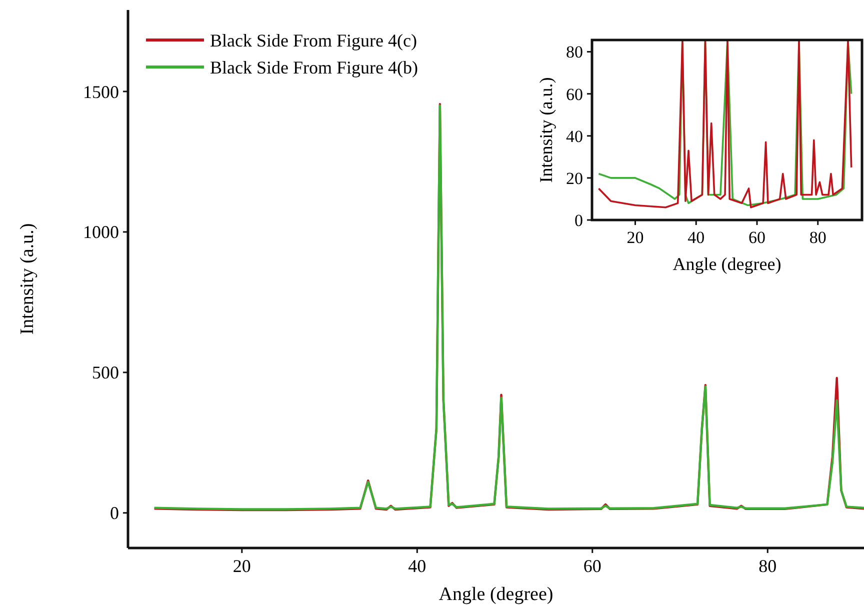 The width and height of the screenshot is (864, 605). I want to click on y-tick-label: 500, so click(105, 372).